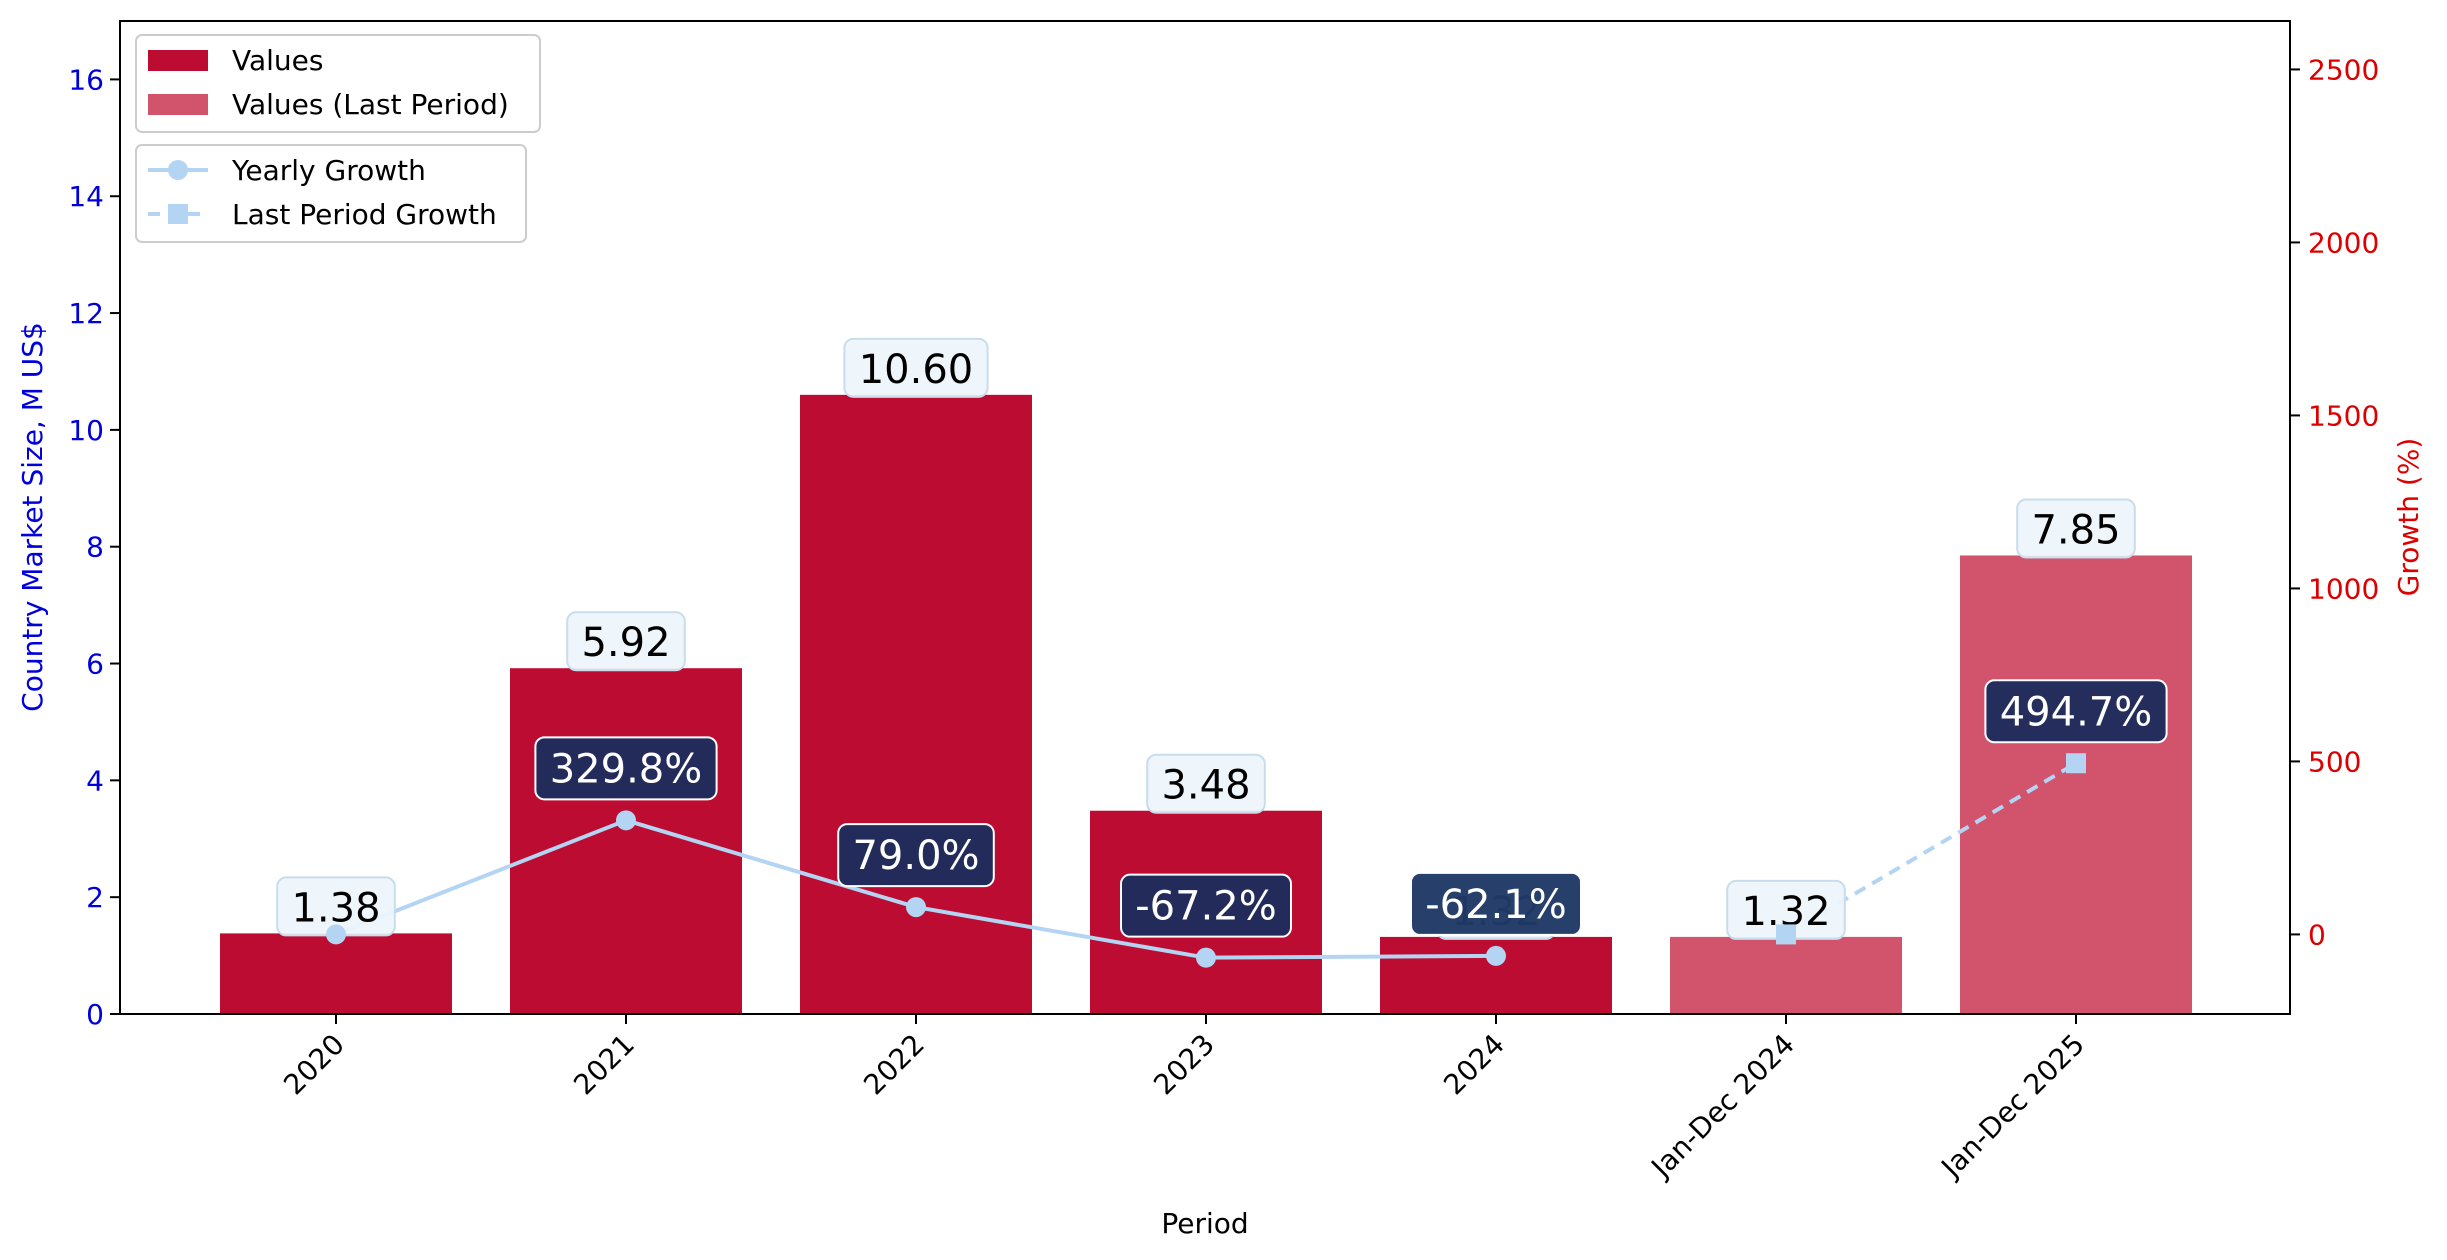  What do you see at coordinates (626, 841) in the screenshot?
I see `bar-2021` at bounding box center [626, 841].